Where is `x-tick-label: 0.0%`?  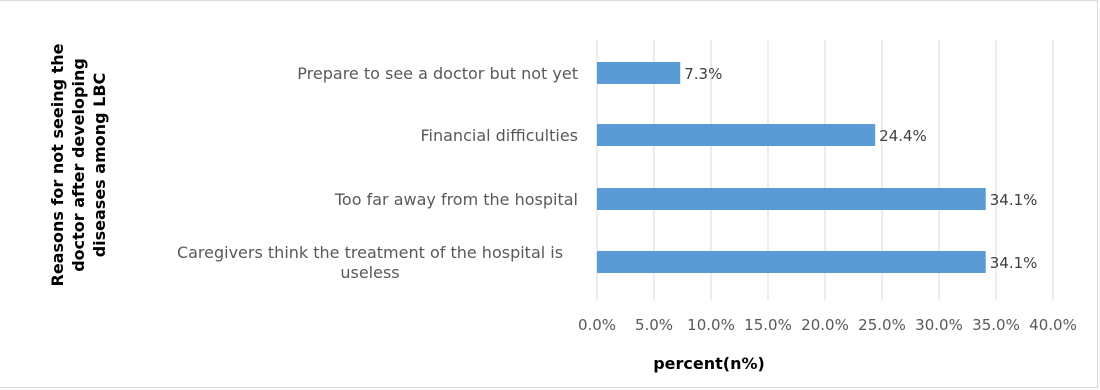 x-tick-label: 0.0% is located at coordinates (597, 325).